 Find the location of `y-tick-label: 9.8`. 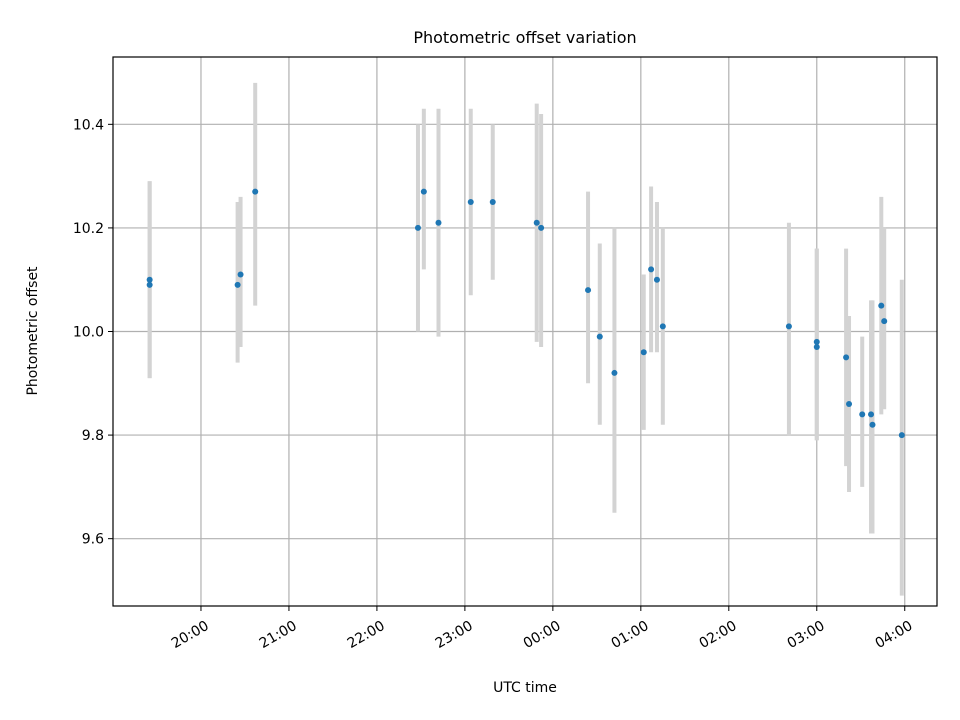

y-tick-label: 9.8 is located at coordinates (93, 436).